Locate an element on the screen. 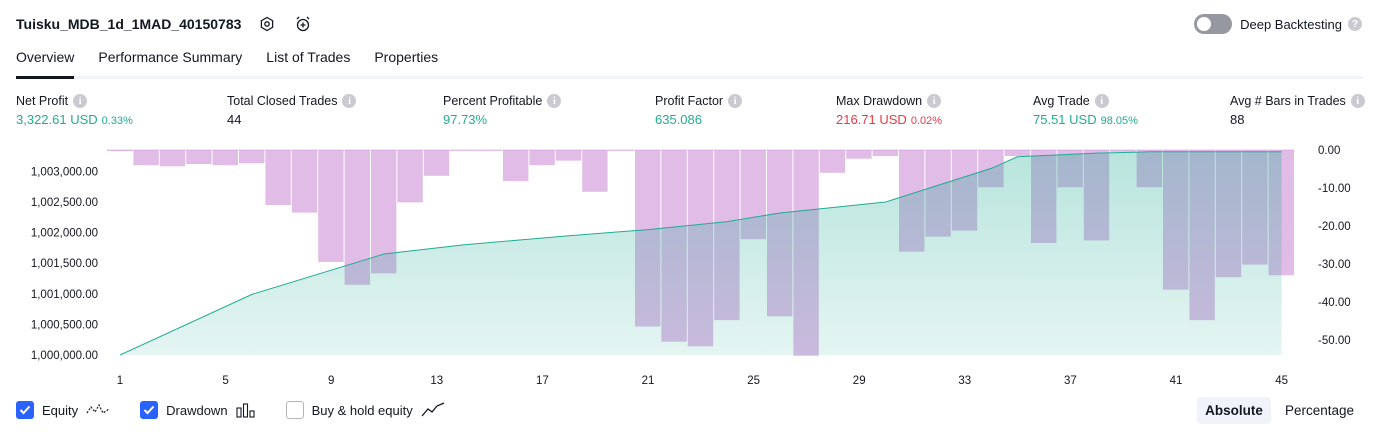 This screenshot has height=435, width=1379. right-axis-tick-label: -20.00 is located at coordinates (1334, 227).